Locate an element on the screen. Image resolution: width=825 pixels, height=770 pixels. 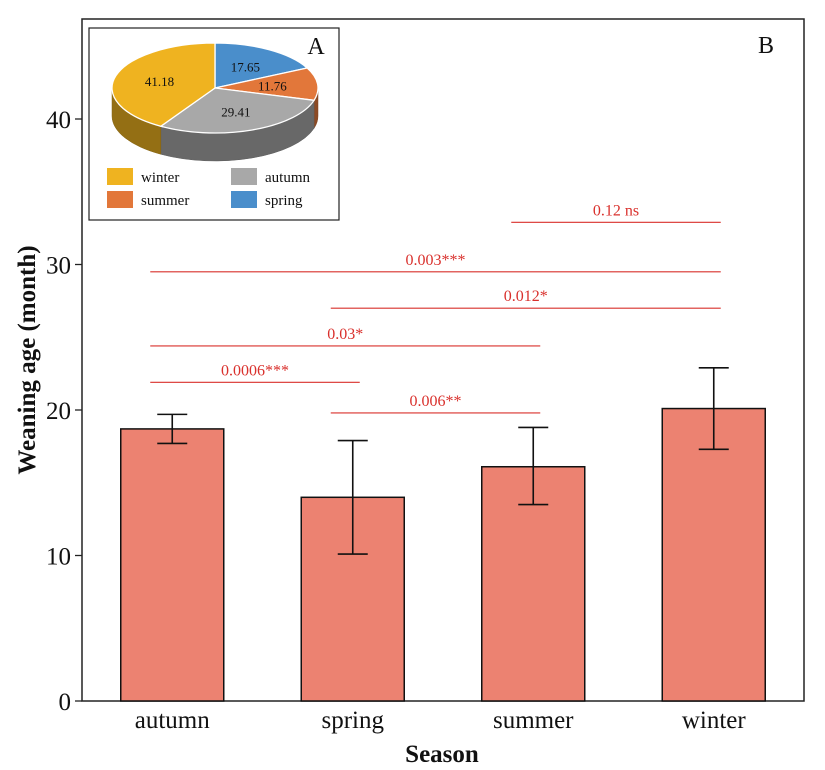
pie-slice-summer is located at coordinates (266, 84).